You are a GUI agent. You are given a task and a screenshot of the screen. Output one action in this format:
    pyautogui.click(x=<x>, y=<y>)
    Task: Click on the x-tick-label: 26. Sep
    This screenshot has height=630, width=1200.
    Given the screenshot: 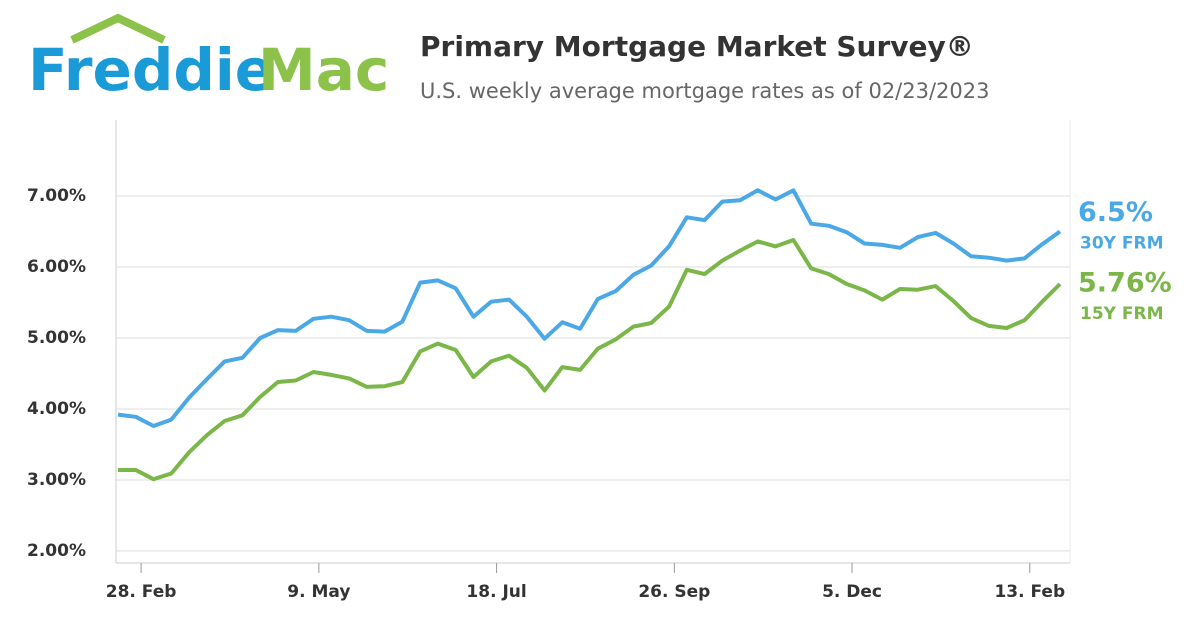 What is the action you would take?
    pyautogui.click(x=674, y=592)
    